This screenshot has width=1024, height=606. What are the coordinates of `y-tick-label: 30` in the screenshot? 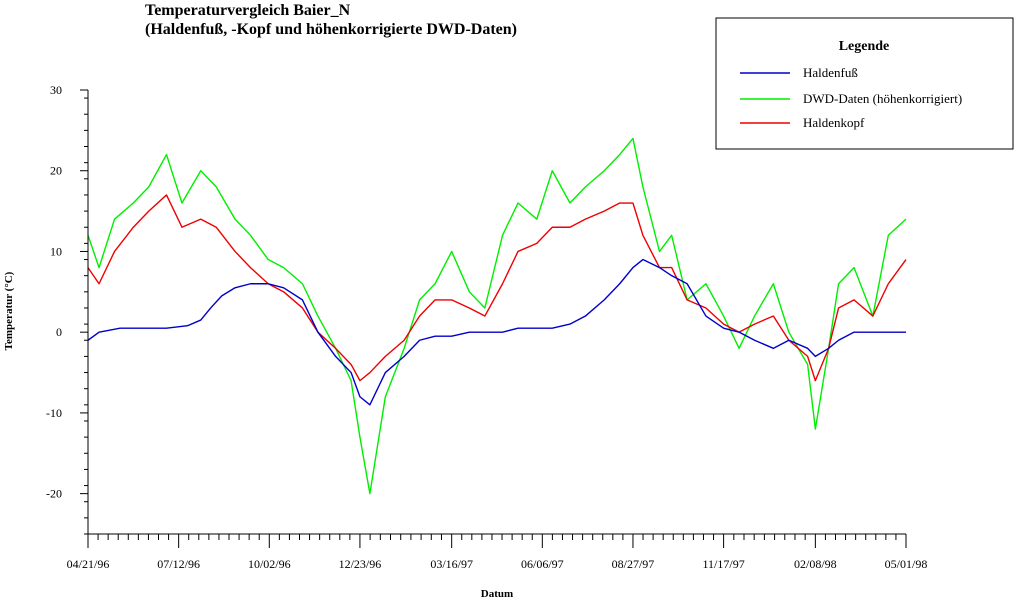 It's located at (56, 90).